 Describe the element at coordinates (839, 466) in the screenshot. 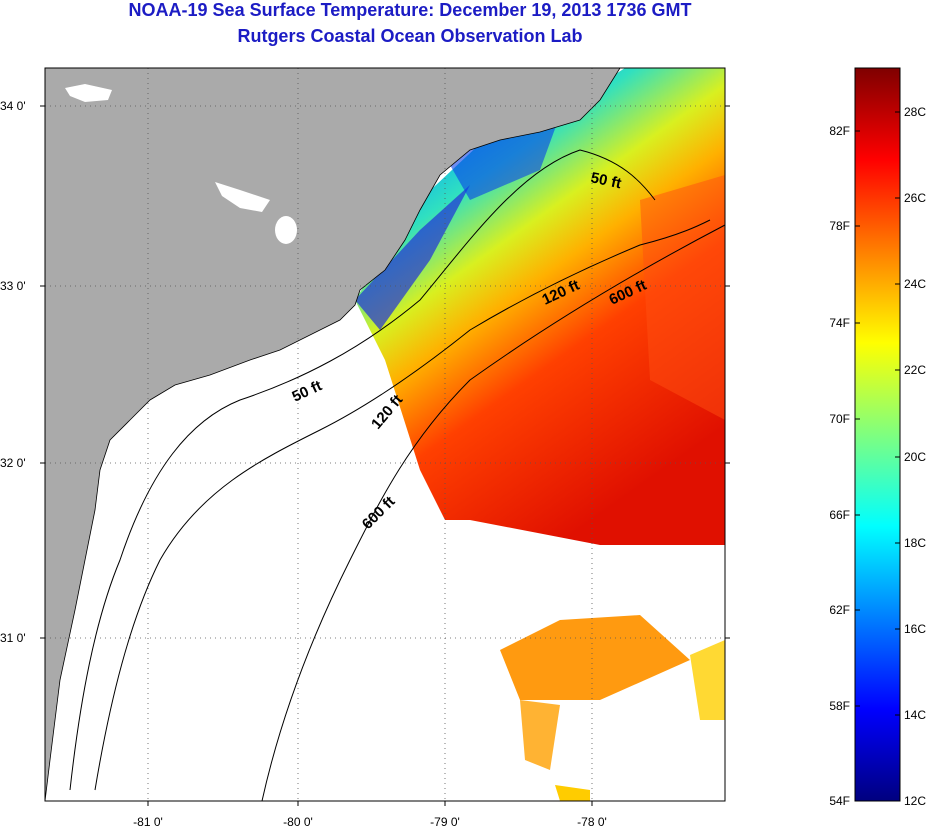

I see `colorbar-fahrenheit-labels: 82F 78F 74F 70F 66F 62F 58F 54F` at that location.